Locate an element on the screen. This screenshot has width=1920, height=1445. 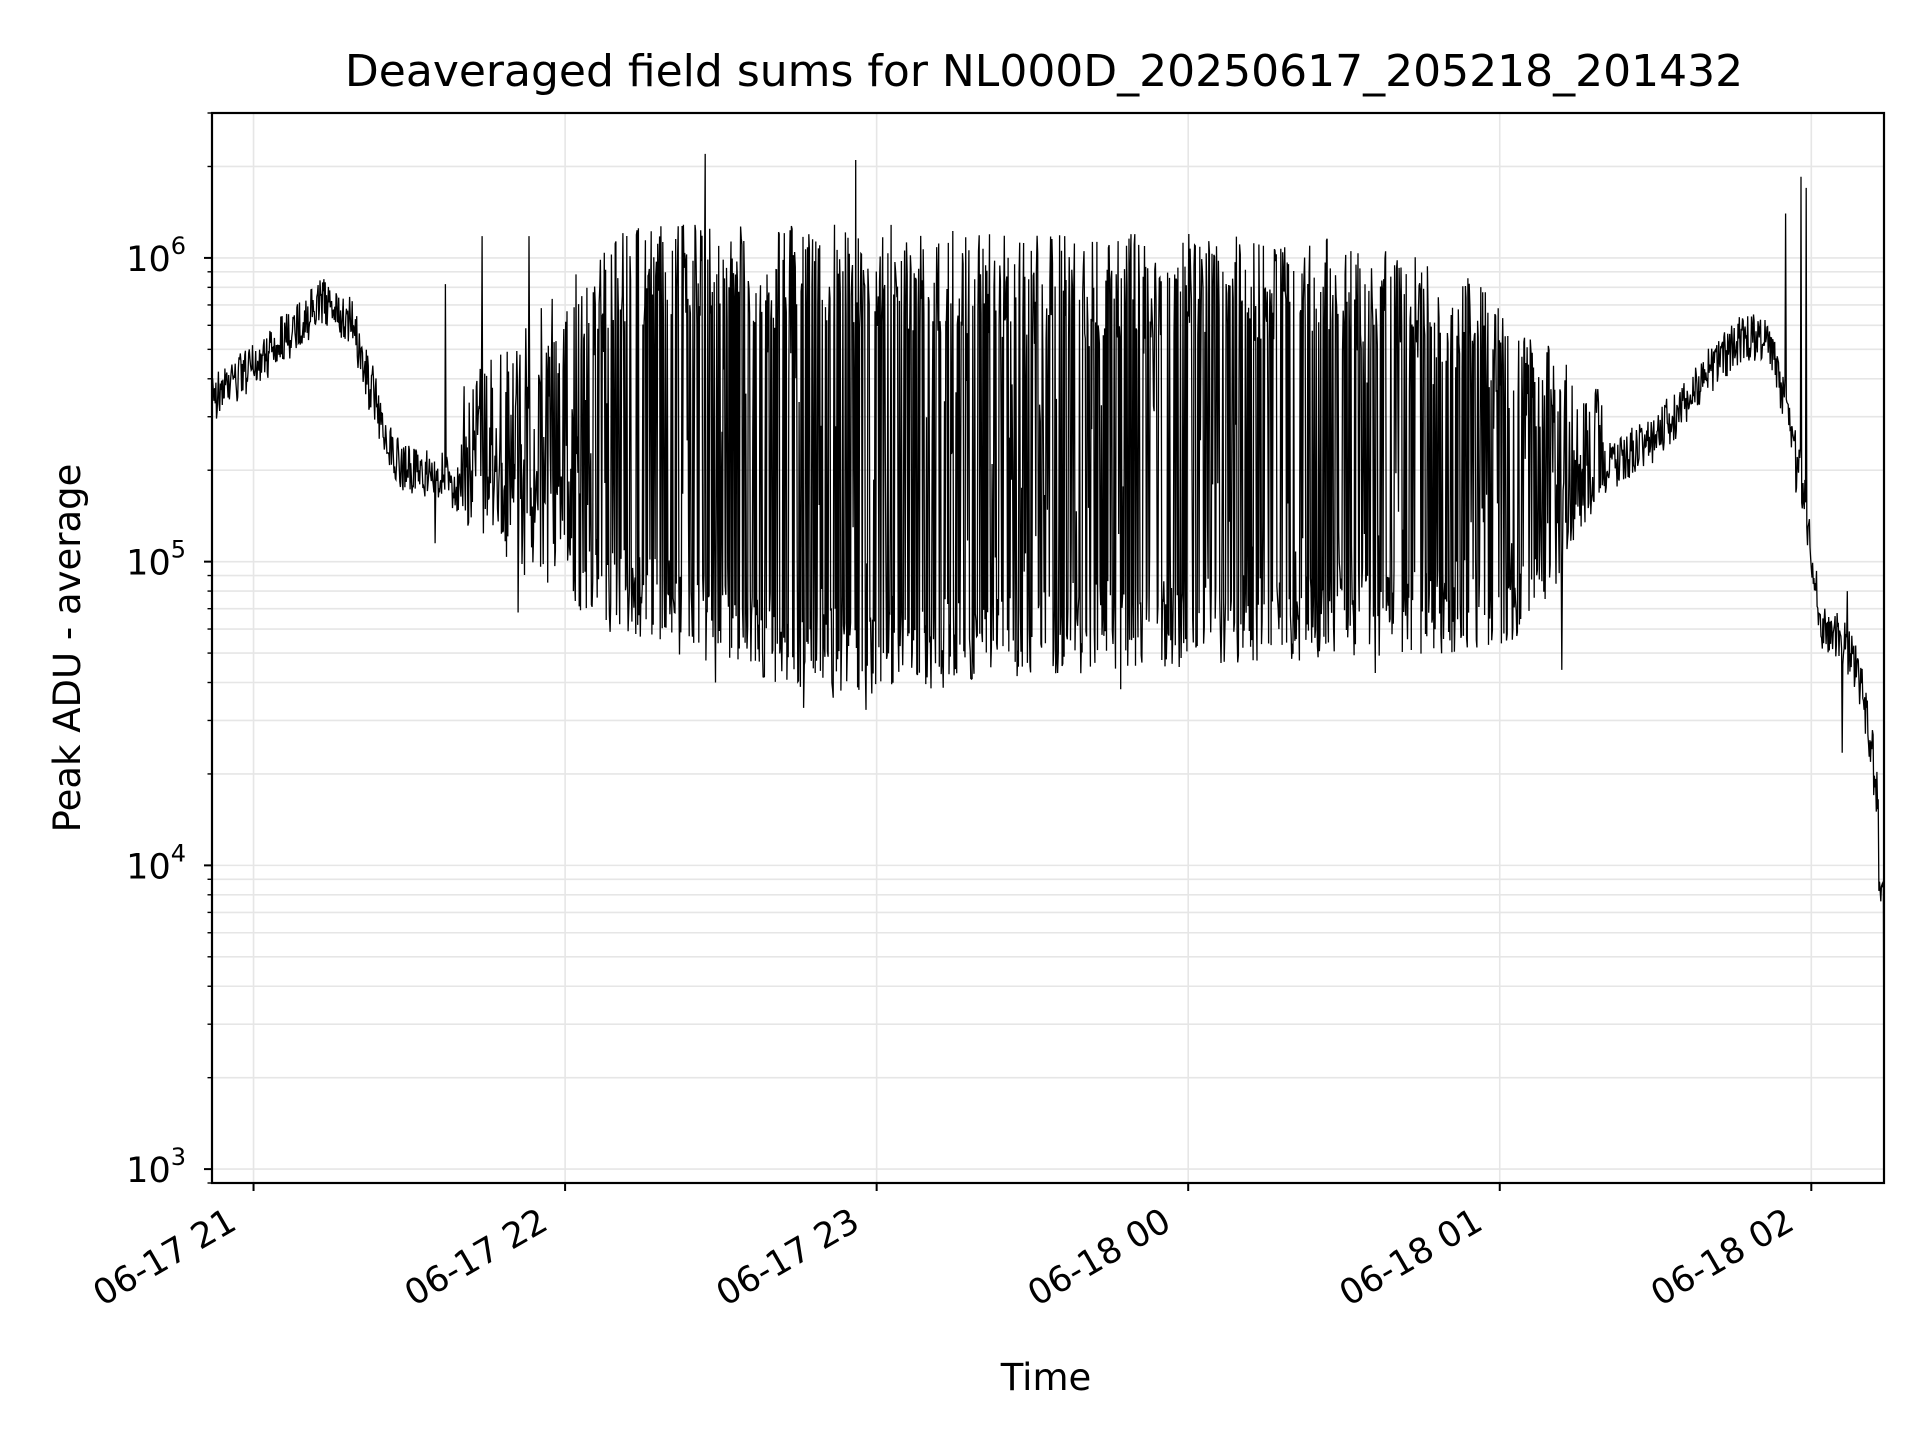
y-tick-exponent: 3 is located at coordinates (178, 1157).